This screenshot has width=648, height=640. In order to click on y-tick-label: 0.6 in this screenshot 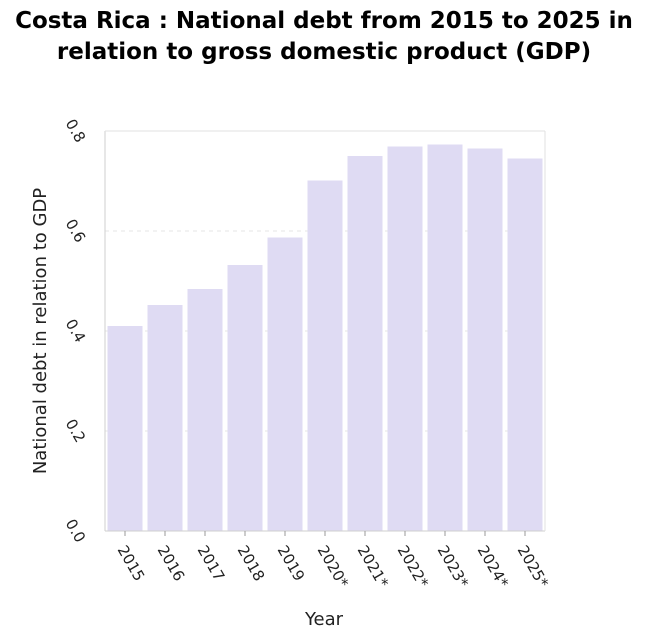, I will do `click(76, 231)`.